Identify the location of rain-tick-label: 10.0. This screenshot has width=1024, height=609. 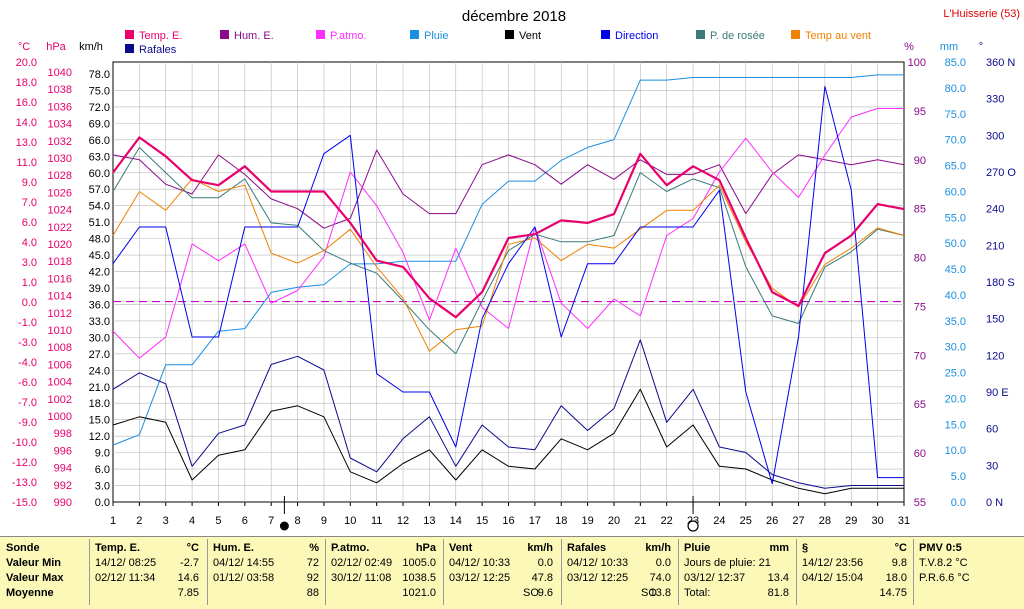
(955, 451).